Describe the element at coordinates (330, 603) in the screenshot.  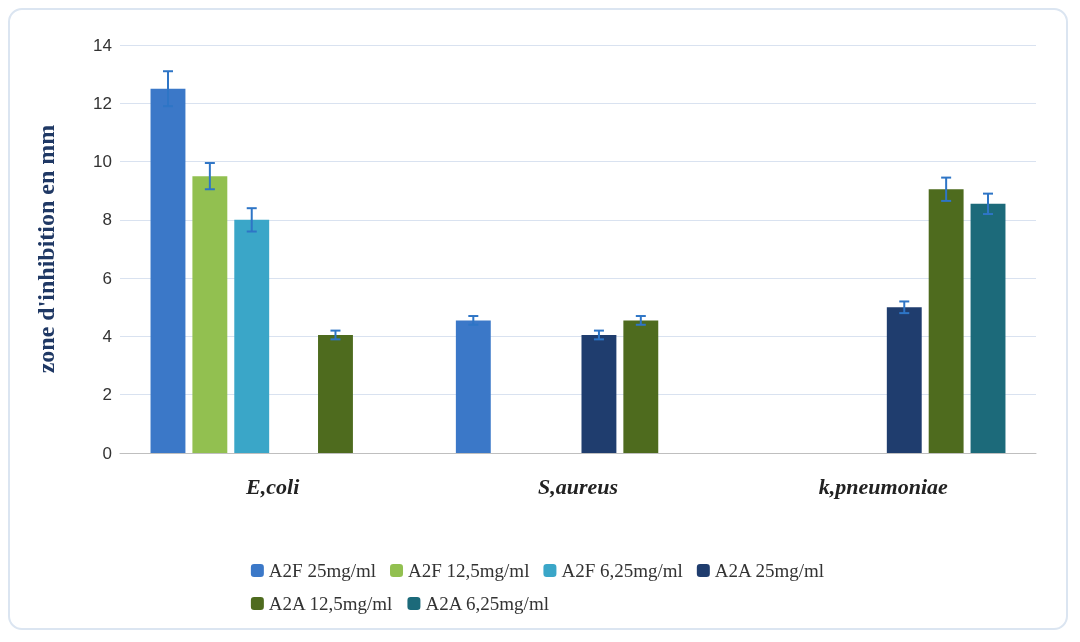
I see `legend-label: A2A 12,5mg/ml` at that location.